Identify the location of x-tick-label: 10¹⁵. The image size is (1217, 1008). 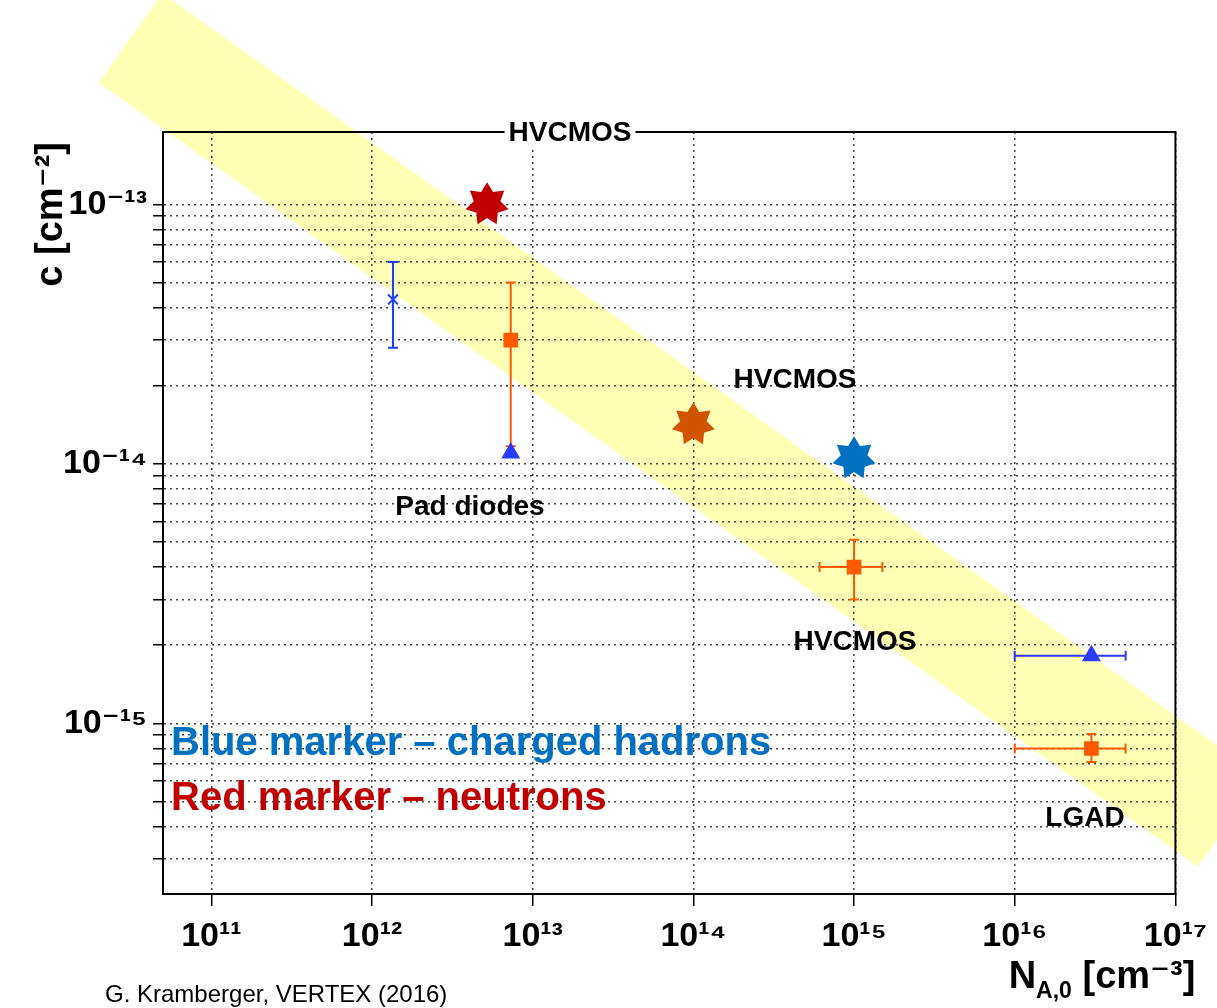
(854, 933).